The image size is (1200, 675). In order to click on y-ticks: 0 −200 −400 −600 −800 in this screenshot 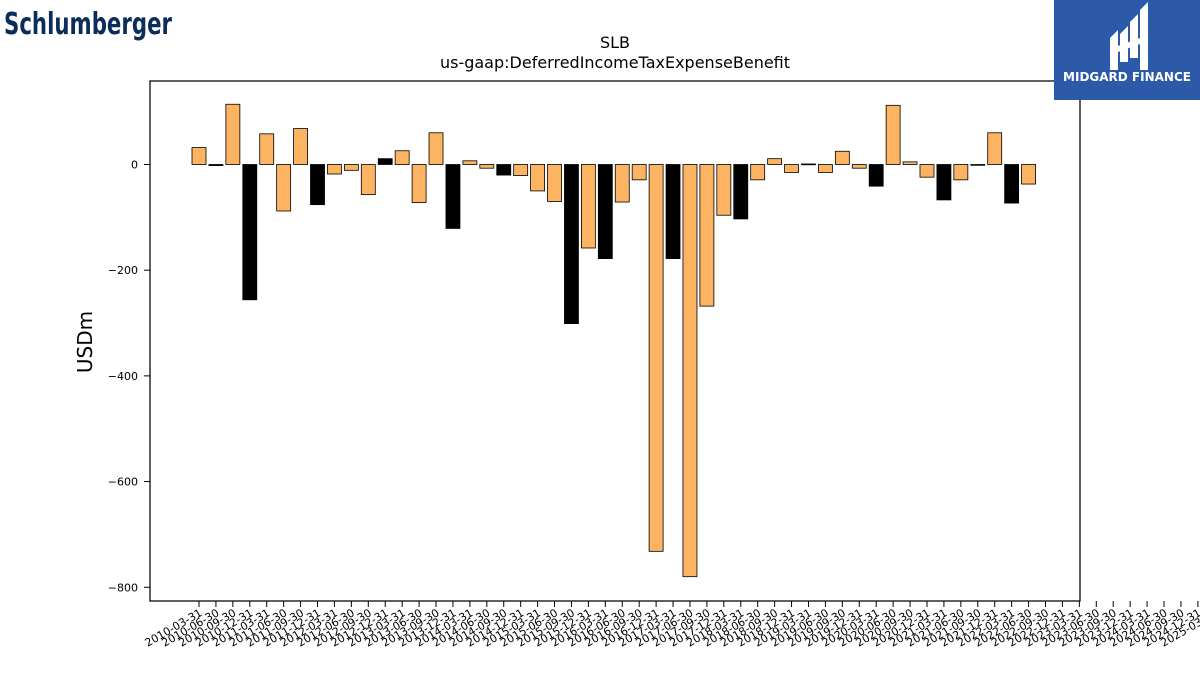, I will do `click(129, 376)`.